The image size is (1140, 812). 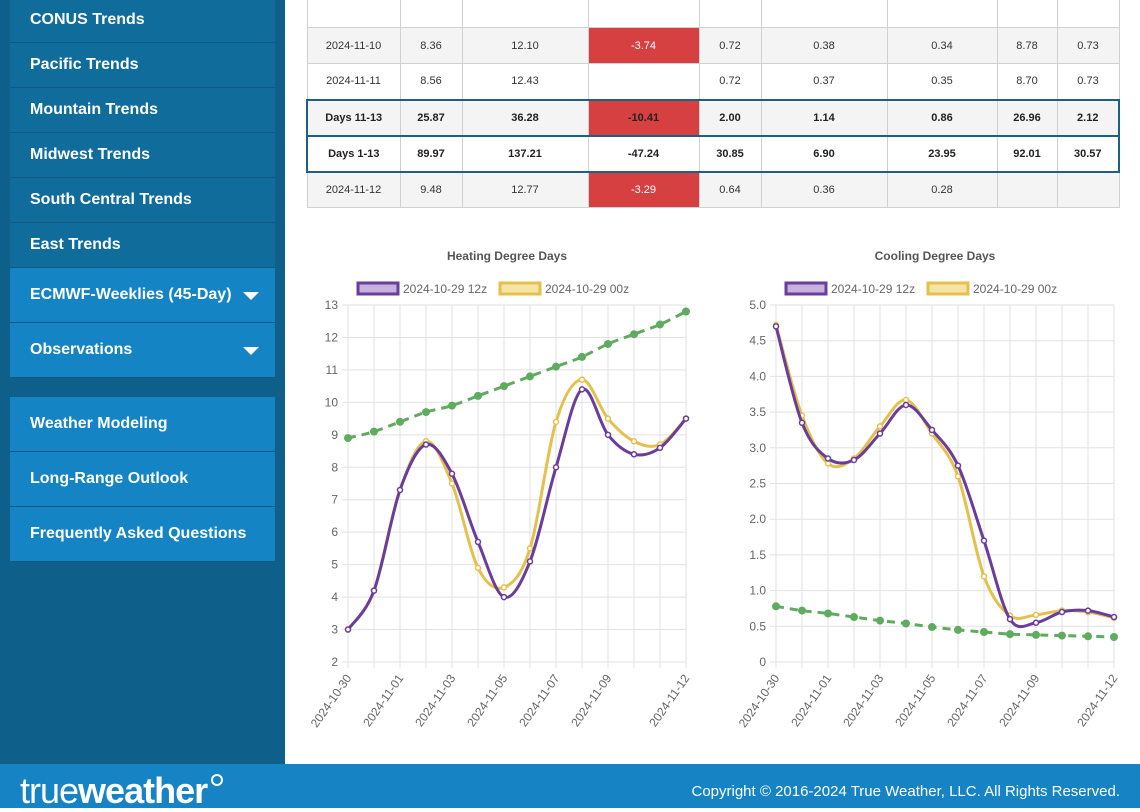 What do you see at coordinates (824, 45) in the screenshot?
I see `table-cell: 0.38` at bounding box center [824, 45].